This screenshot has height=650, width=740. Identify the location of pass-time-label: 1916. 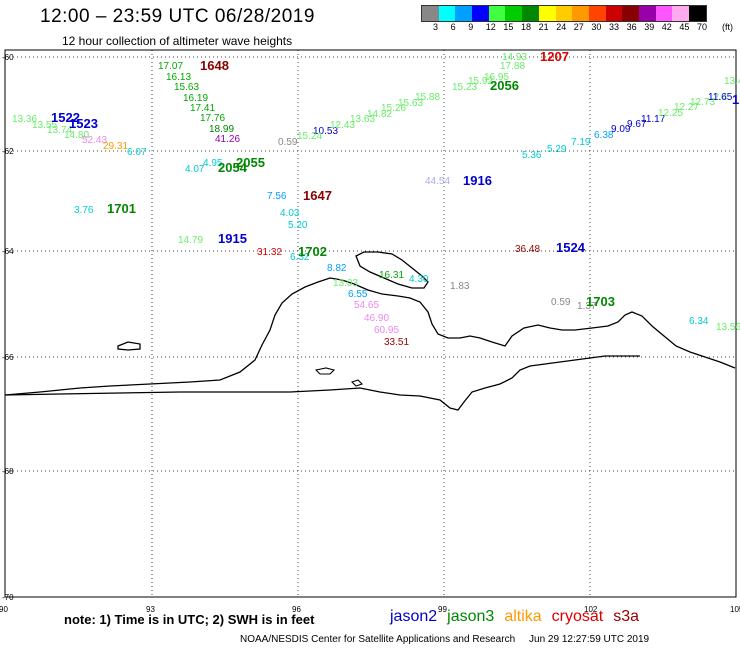
(477, 180).